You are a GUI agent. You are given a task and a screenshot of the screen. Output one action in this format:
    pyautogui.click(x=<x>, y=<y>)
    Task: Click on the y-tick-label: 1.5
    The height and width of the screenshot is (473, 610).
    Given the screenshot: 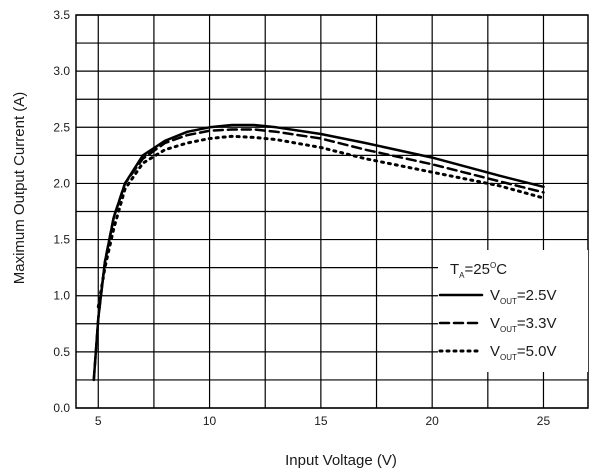 What is the action you would take?
    pyautogui.click(x=61, y=240)
    